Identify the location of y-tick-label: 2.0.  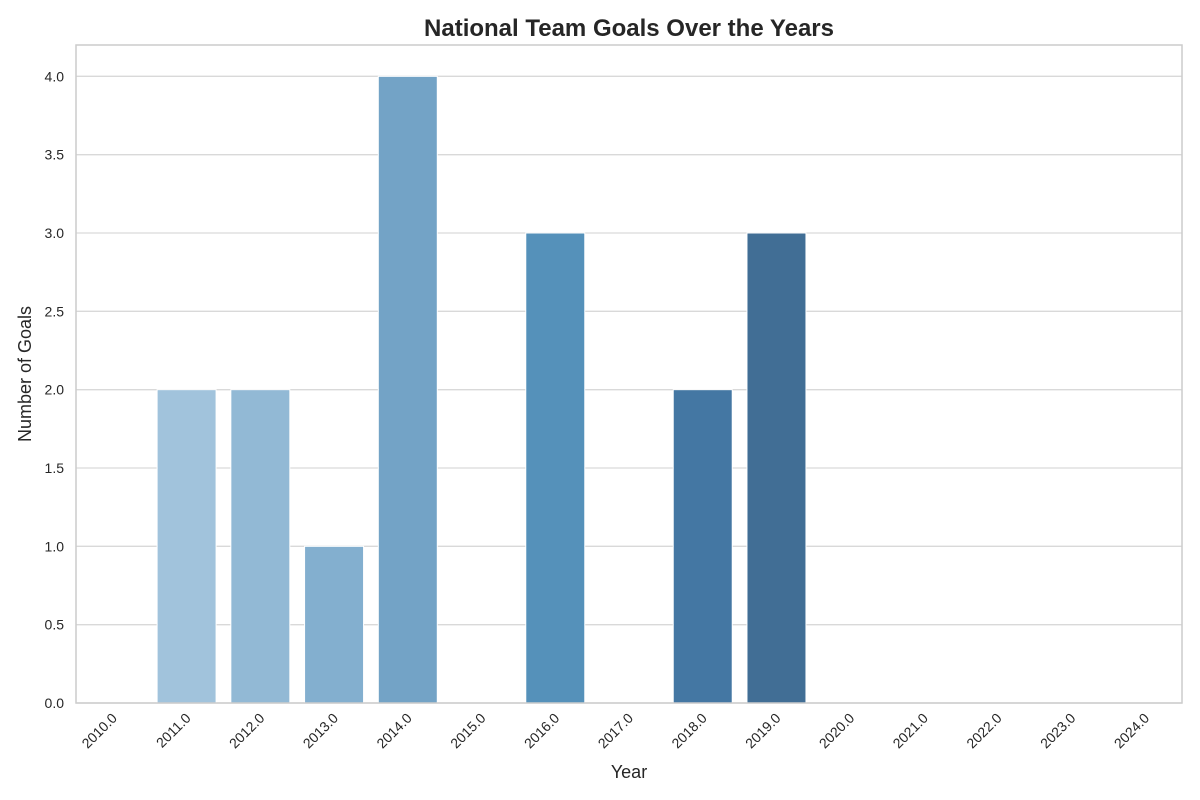
(55, 390).